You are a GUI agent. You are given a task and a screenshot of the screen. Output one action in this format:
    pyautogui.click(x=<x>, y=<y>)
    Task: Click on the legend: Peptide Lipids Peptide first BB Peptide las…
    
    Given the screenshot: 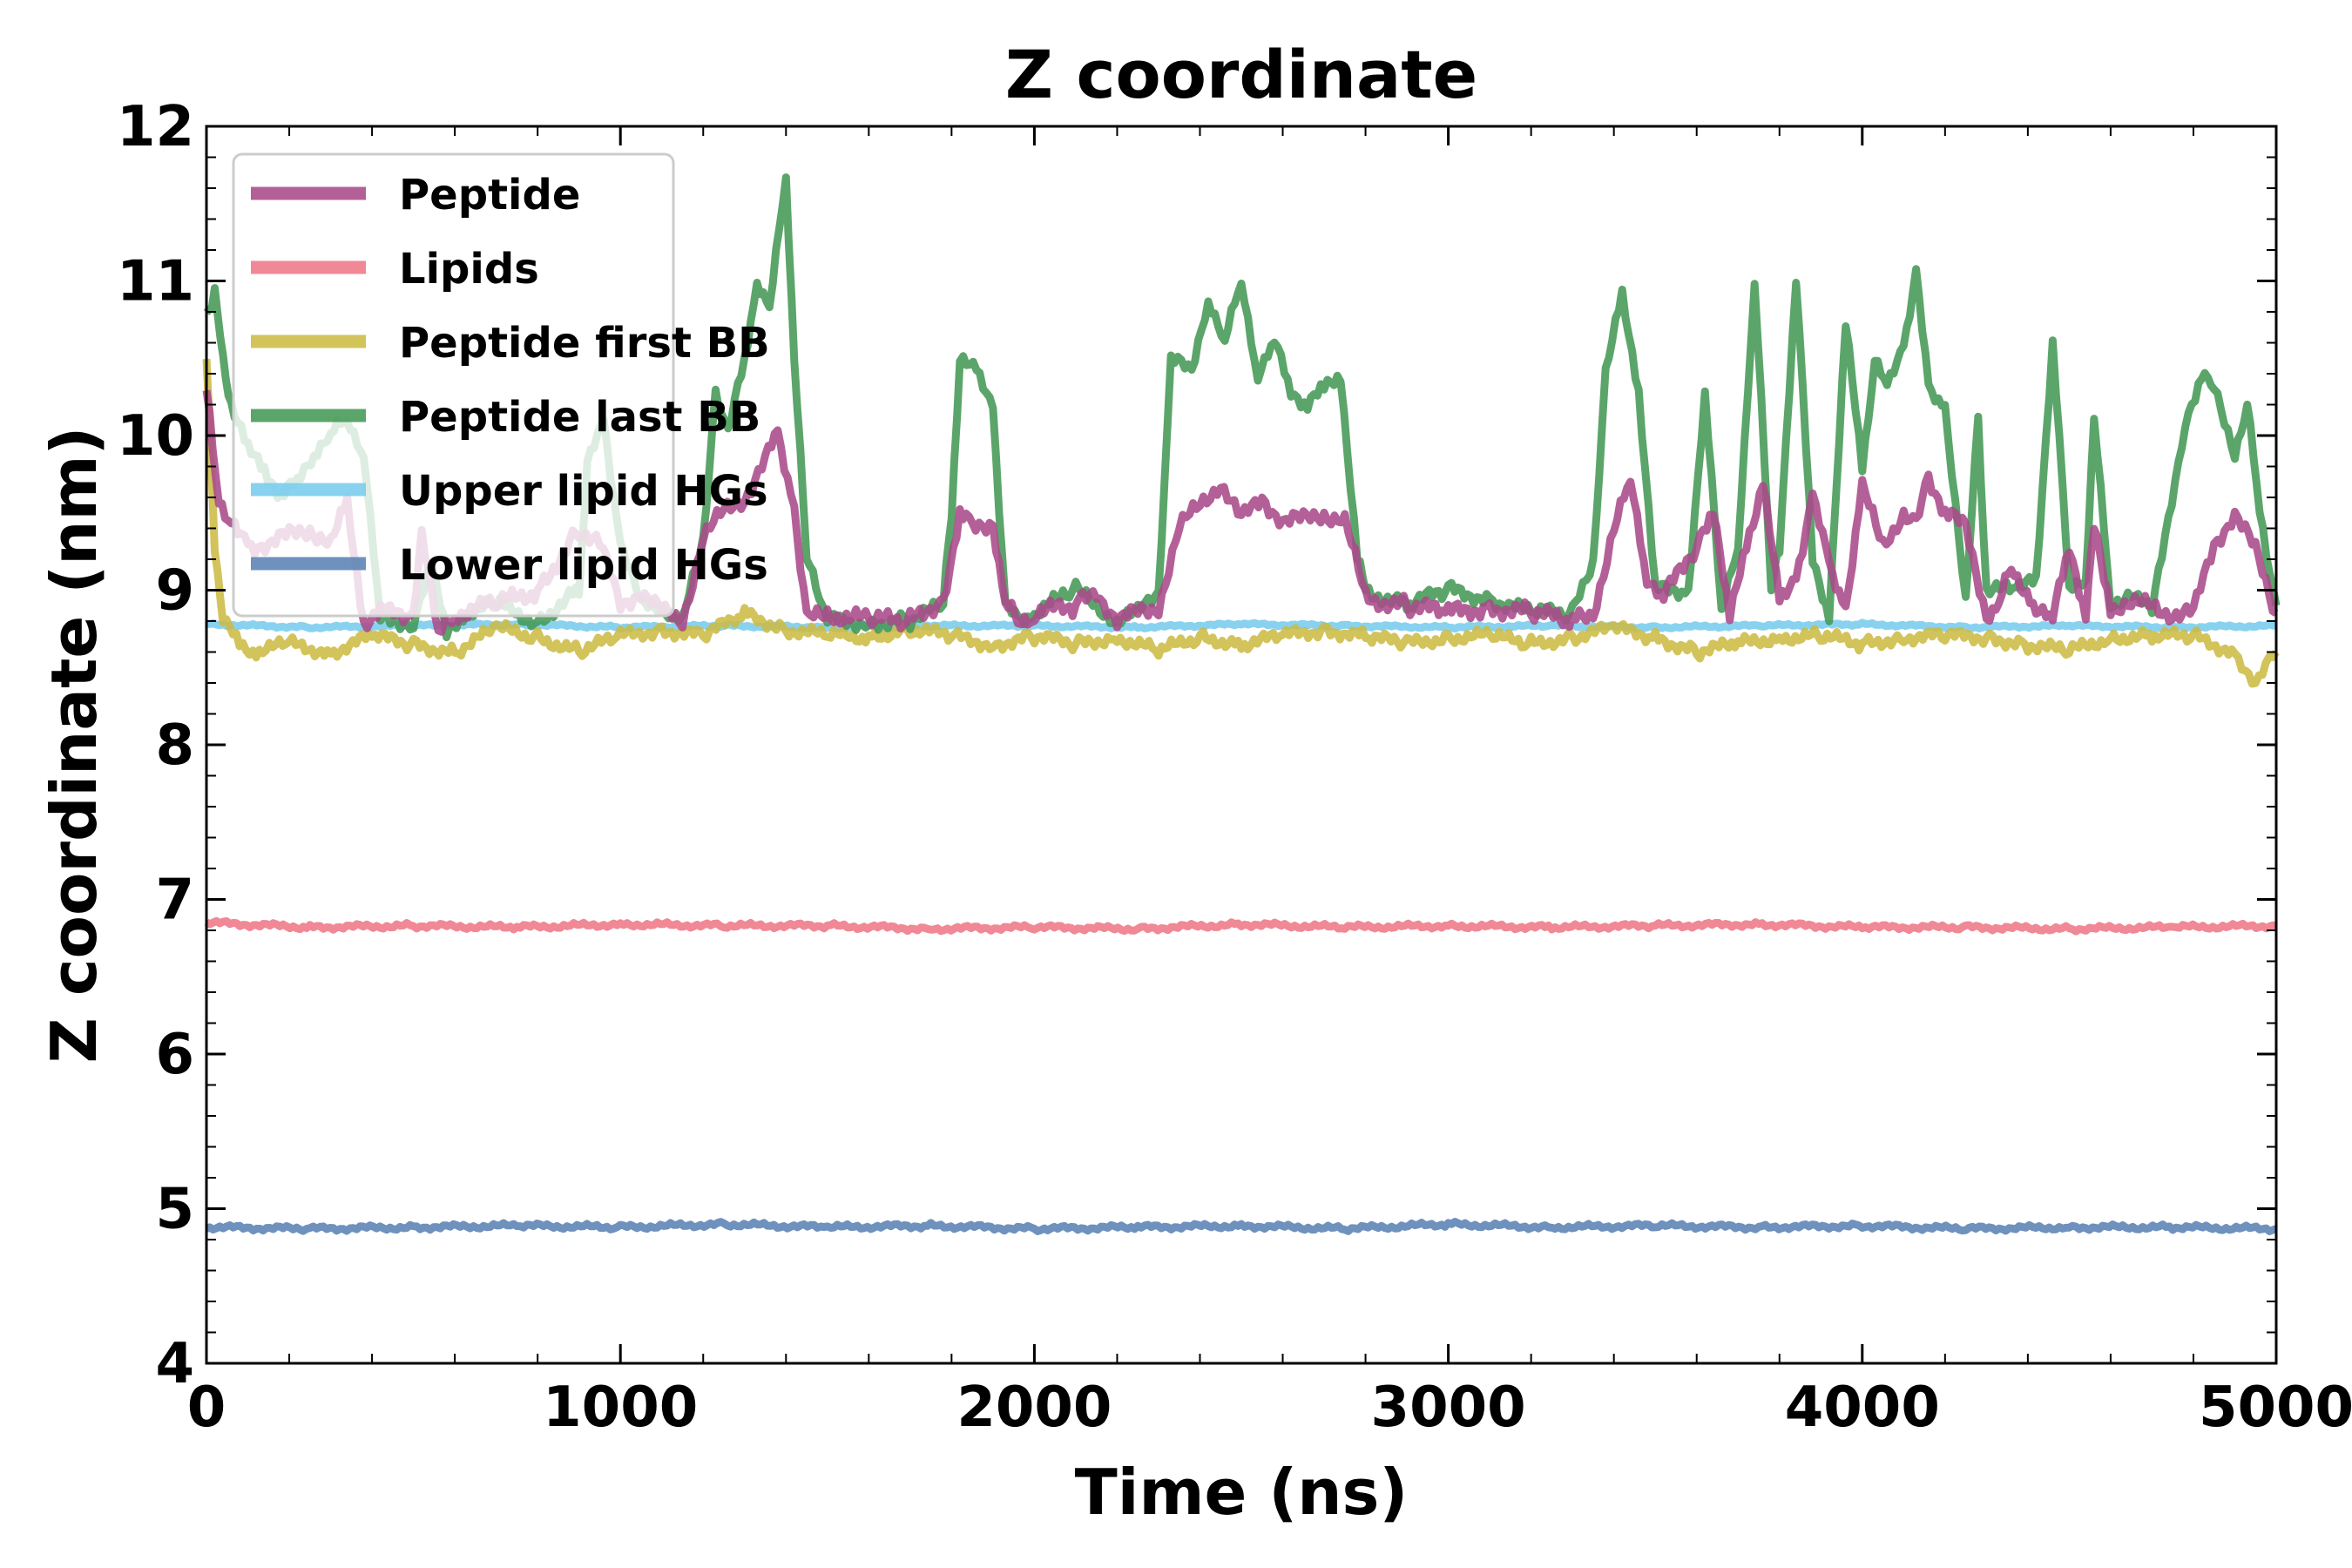 What is the action you would take?
    pyautogui.click(x=501, y=385)
    